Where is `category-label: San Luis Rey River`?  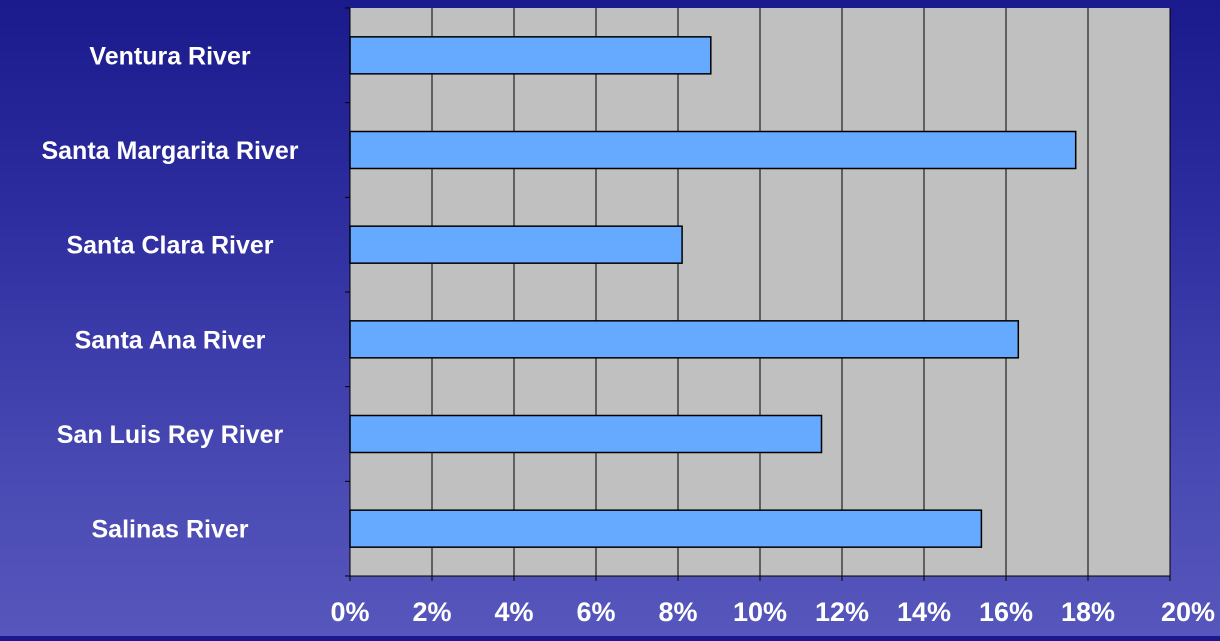
category-label: San Luis Rey River is located at coordinates (170, 435).